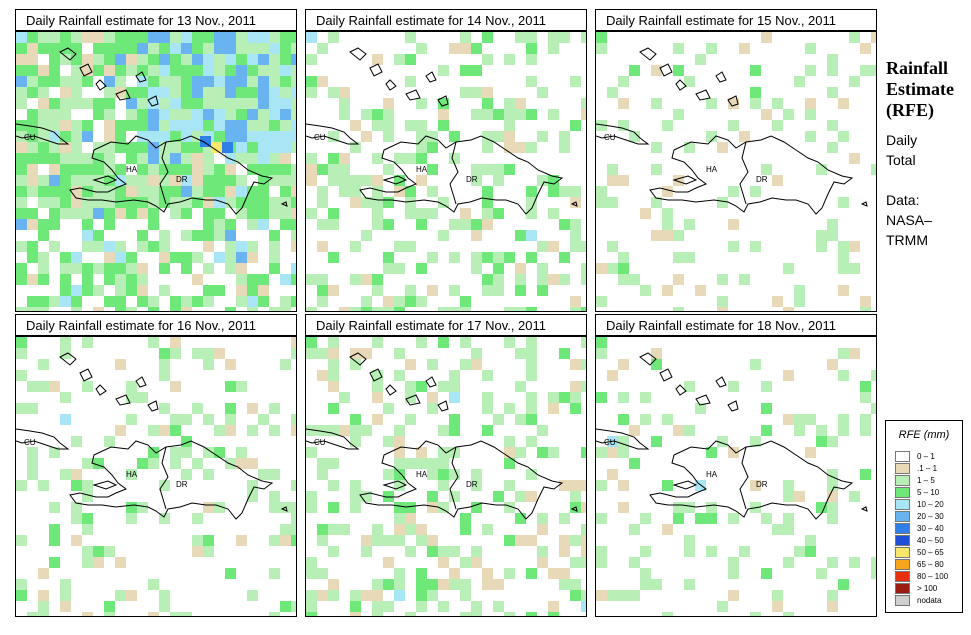 Image resolution: width=971 pixels, height=635 pixels. I want to click on haiti-label: HA, so click(132, 474).